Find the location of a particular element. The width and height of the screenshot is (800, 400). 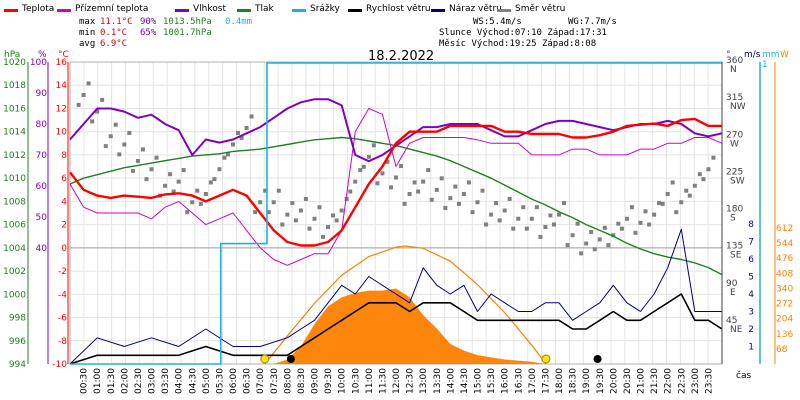

legend-swatch-prizemni is located at coordinates (64, 10).